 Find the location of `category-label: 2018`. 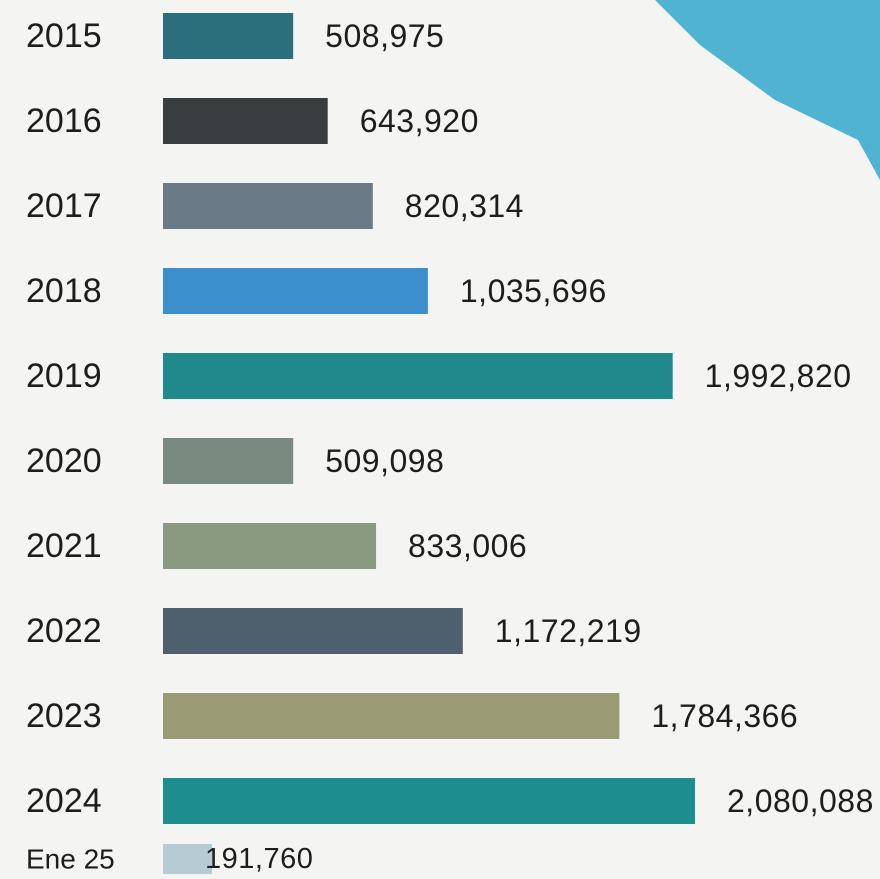

category-label: 2018 is located at coordinates (64, 291).